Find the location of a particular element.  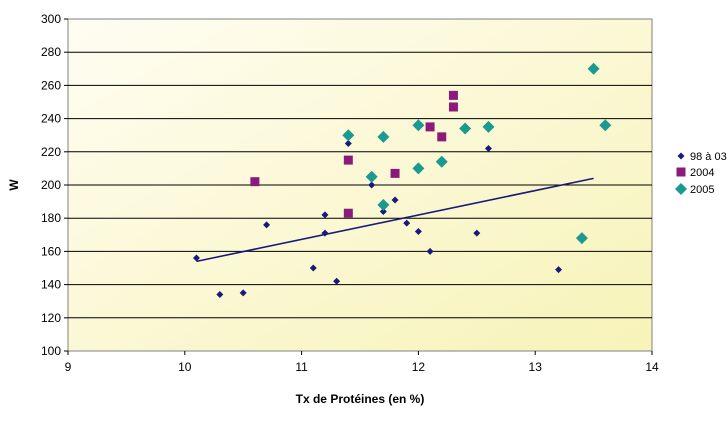

y-tick-label: 100 is located at coordinates (51, 351).